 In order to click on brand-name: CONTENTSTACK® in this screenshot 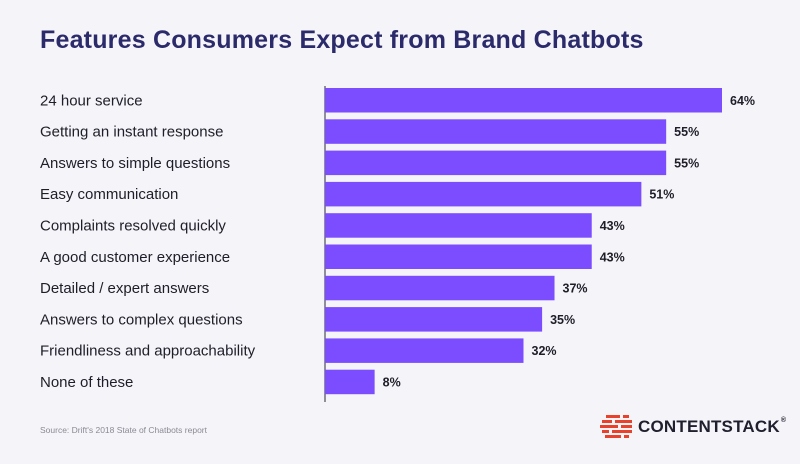, I will do `click(712, 427)`.